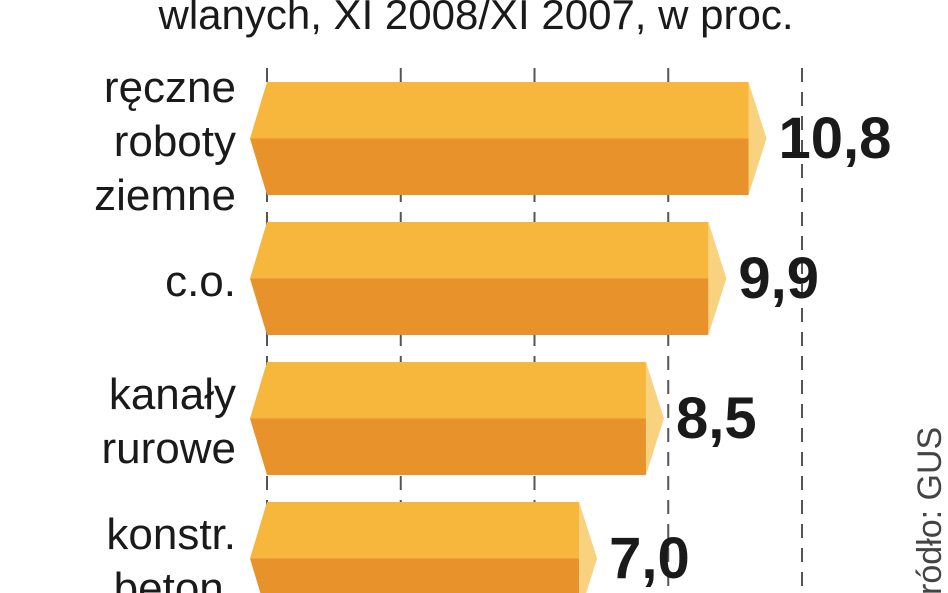  I want to click on value-label: 8,5, so click(716, 418).